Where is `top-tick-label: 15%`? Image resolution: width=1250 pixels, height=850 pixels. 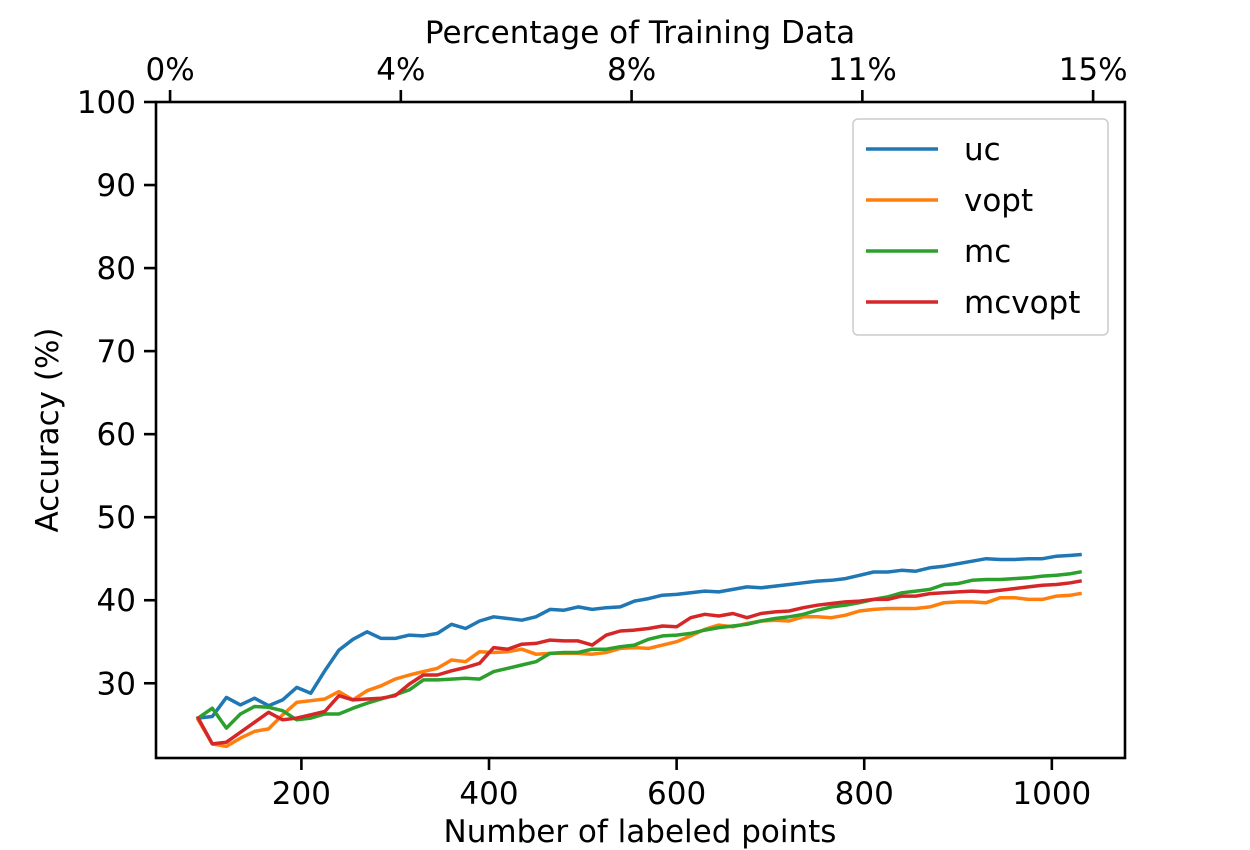
top-tick-label: 15% is located at coordinates (1093, 70).